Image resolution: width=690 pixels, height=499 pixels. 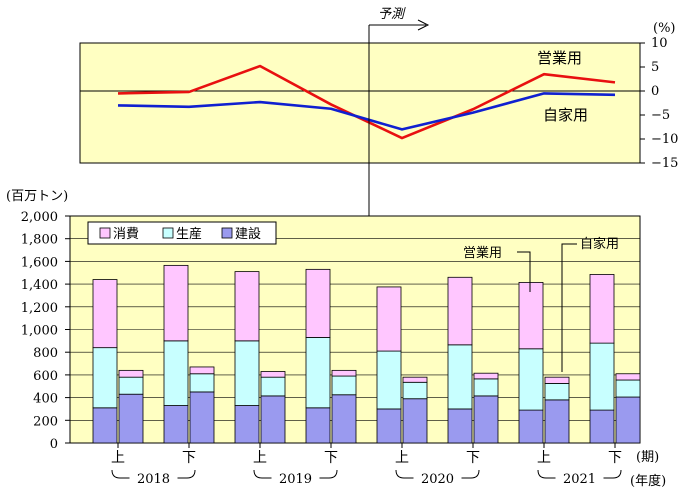 What do you see at coordinates (647, 457) in the screenshot?
I see `period-axis-label: (期)` at bounding box center [647, 457].